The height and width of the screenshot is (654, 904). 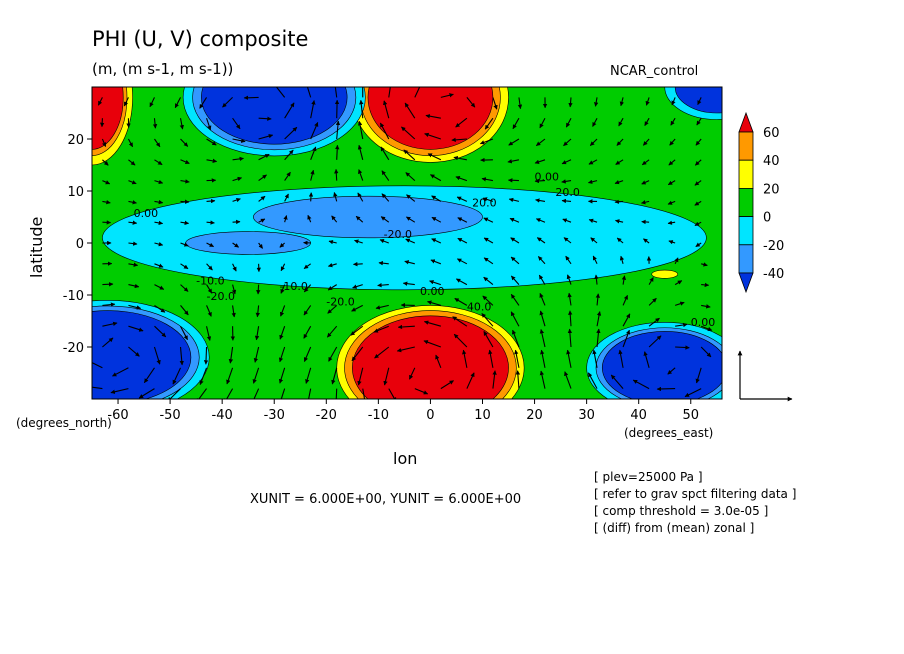 What do you see at coordinates (654, 71) in the screenshot?
I see `run-label: NCAR_control` at bounding box center [654, 71].